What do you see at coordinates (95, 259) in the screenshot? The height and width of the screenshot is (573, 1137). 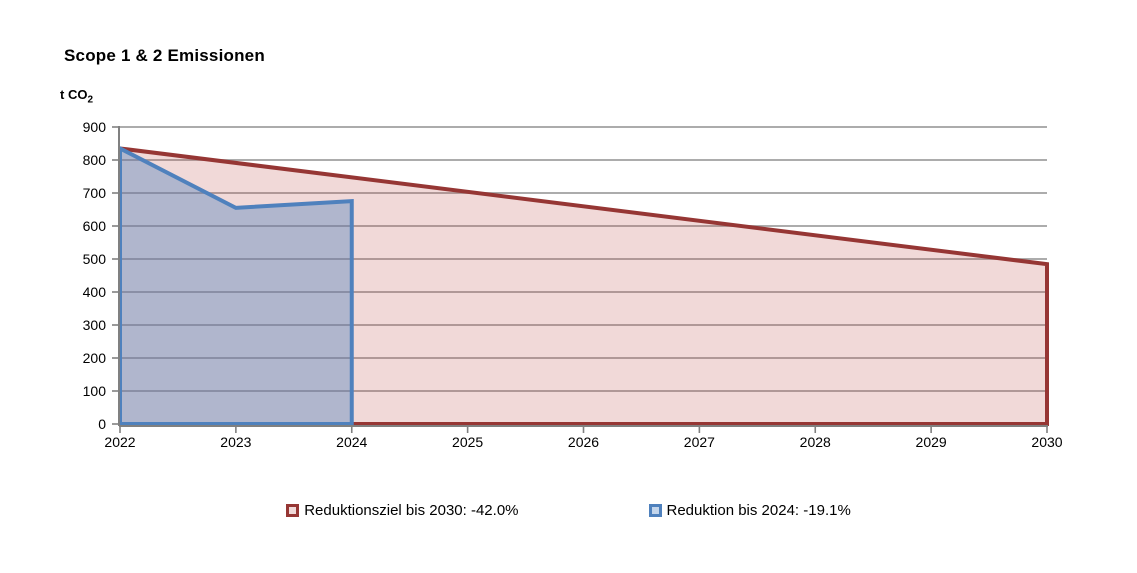 I see `y-tick-label: 500` at bounding box center [95, 259].